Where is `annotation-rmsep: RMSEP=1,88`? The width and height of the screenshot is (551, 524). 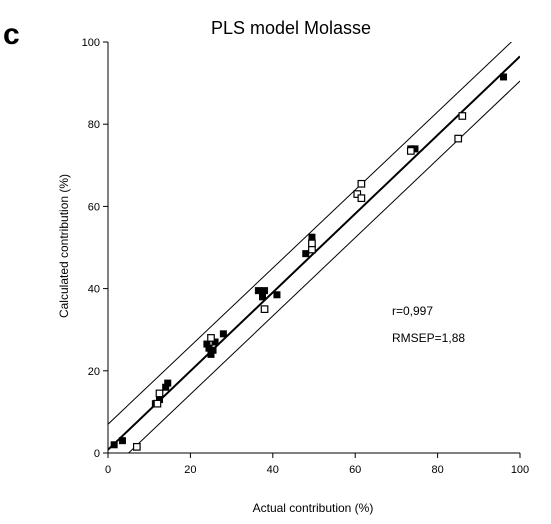
annotation-rmsep: RMSEP=1,88 is located at coordinates (428, 338).